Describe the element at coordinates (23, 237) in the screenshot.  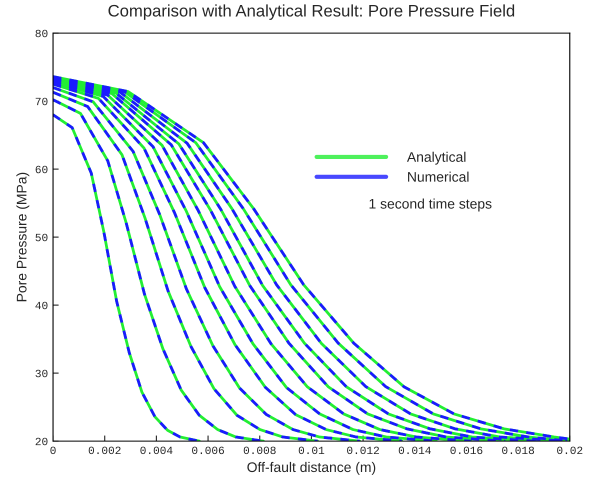
I see `y-axis-title: Pore Pressure (MPa)` at that location.